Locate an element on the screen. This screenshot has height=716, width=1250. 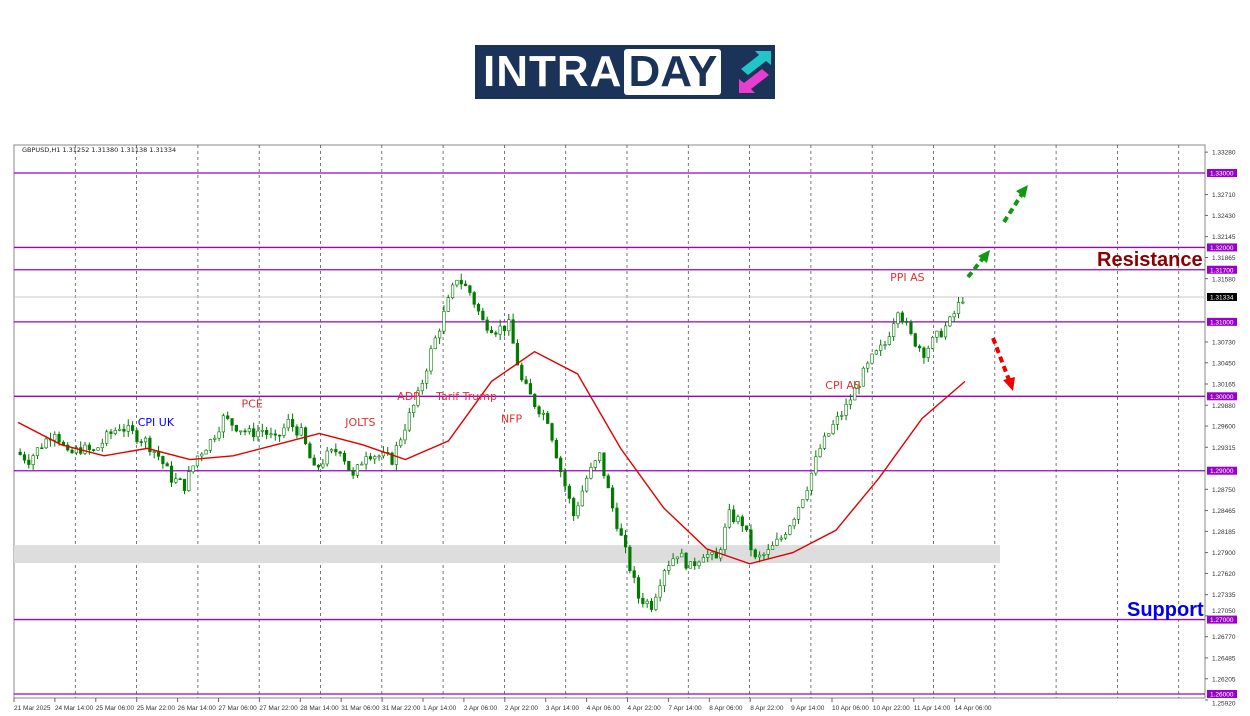
x-tick-label: 26 Mar 14:00 is located at coordinates (197, 708).